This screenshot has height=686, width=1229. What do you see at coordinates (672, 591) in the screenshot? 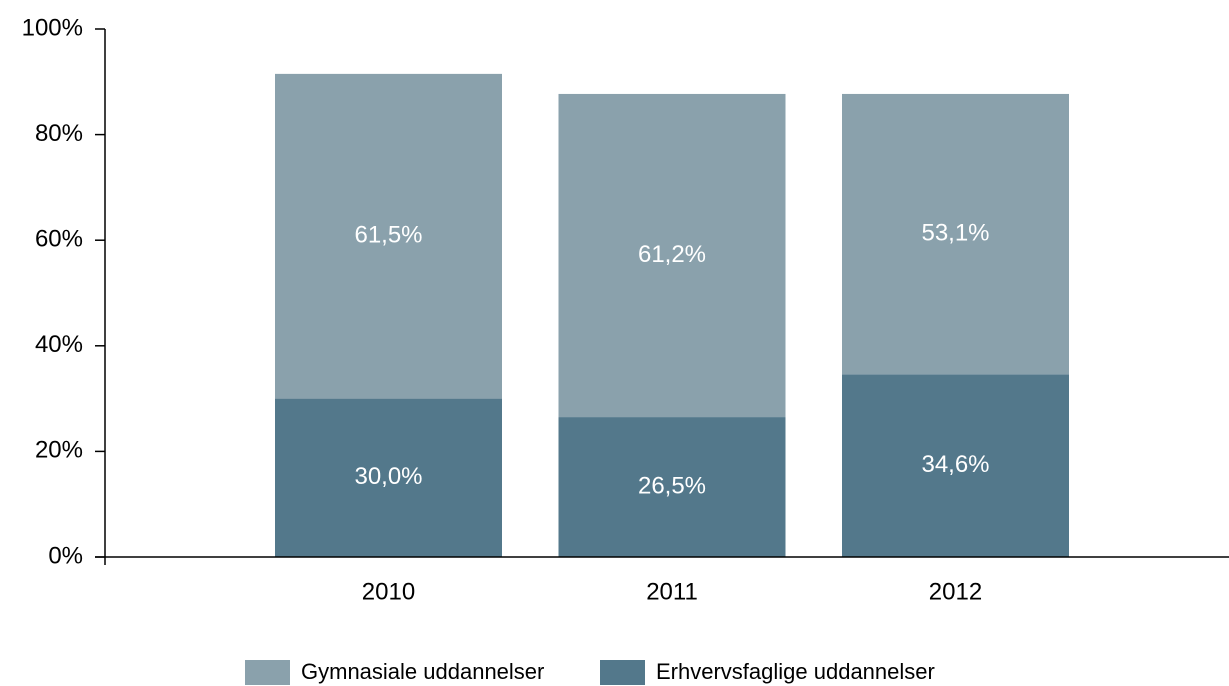
I see `x-tick-label: 2011` at bounding box center [672, 591].